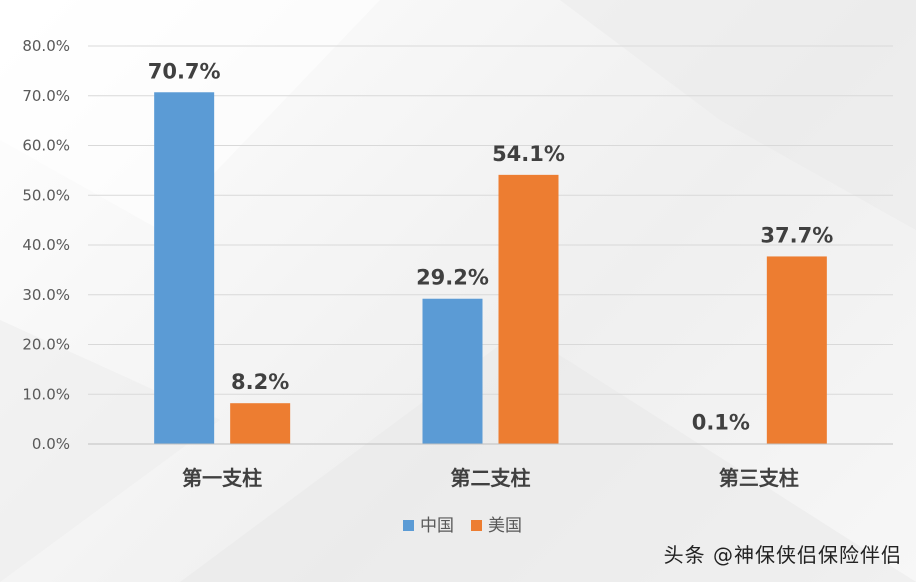  What do you see at coordinates (184, 71) in the screenshot?
I see `data-label: 70.7%` at bounding box center [184, 71].